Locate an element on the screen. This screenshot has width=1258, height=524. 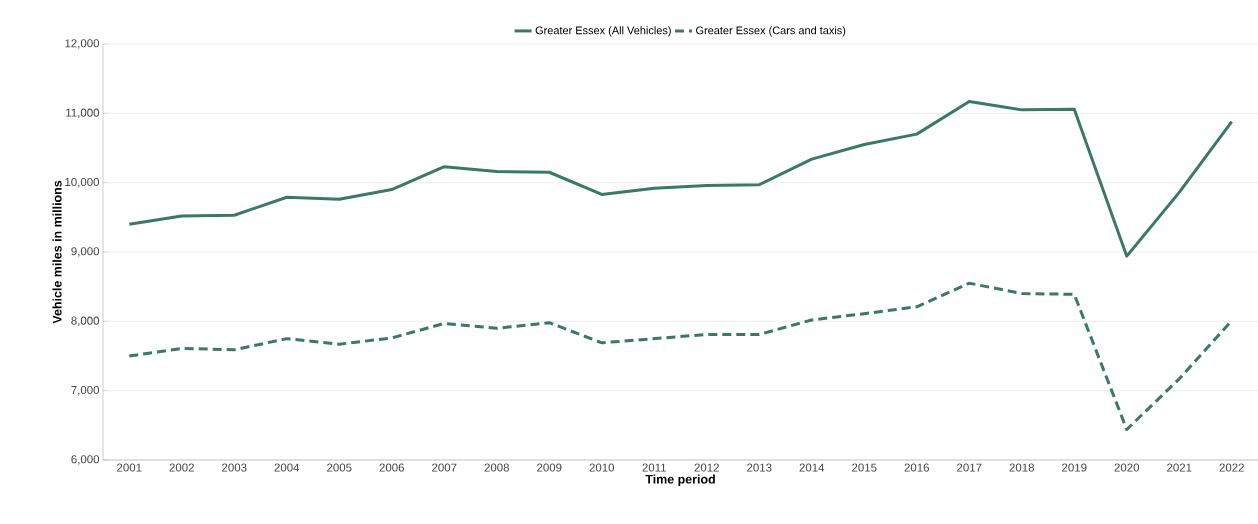
x-tick-label: 2019 is located at coordinates (1074, 467).